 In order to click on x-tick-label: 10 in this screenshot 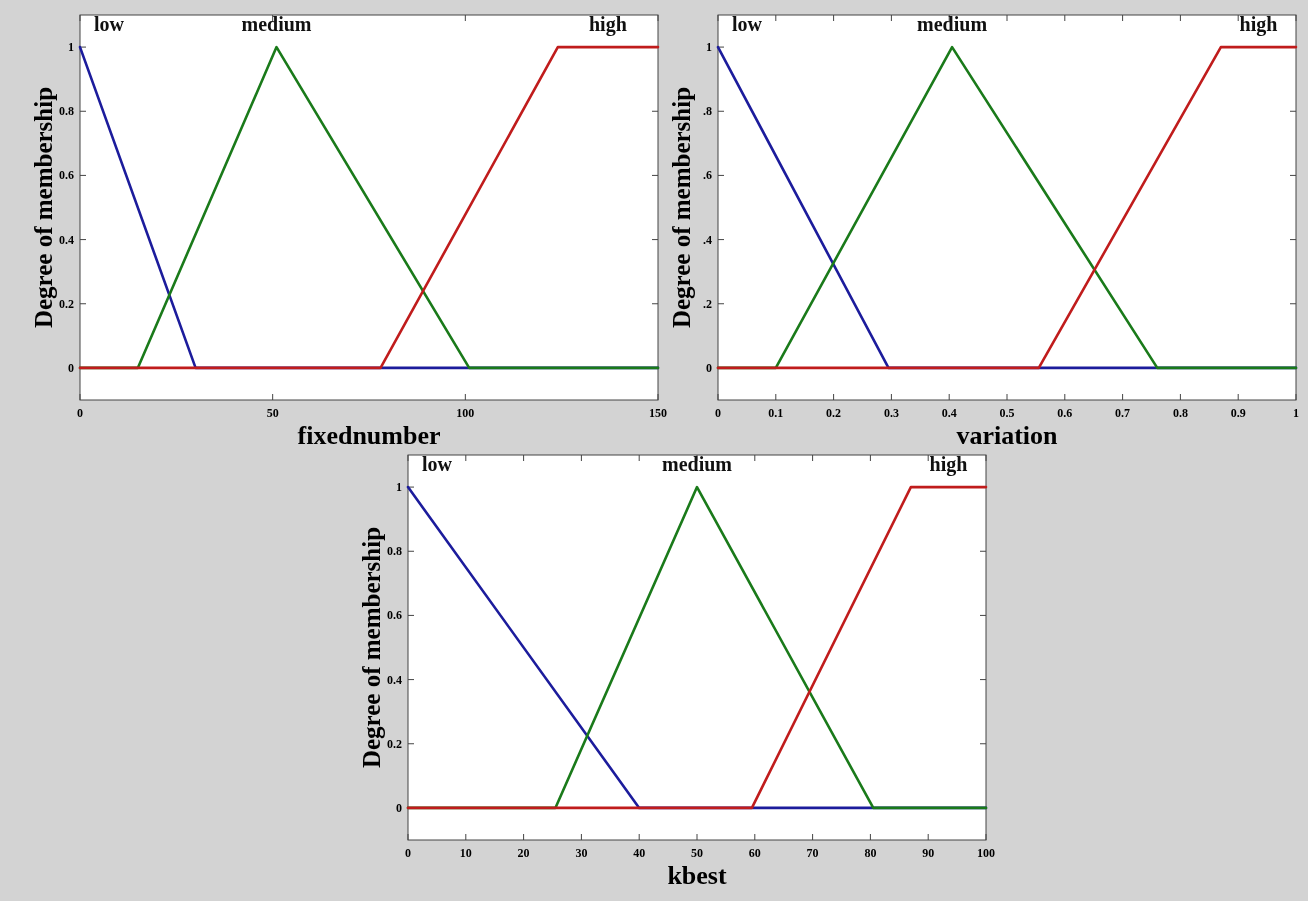, I will do `click(465, 853)`.